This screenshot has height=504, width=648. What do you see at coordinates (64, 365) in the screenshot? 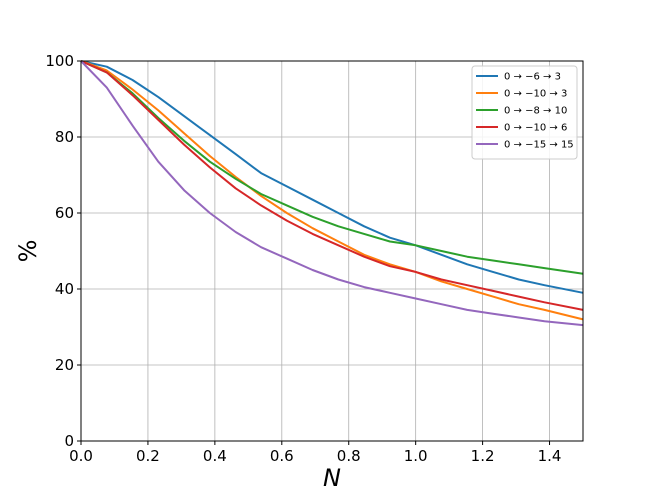
I see `y-tick-label: 20` at bounding box center [64, 365].